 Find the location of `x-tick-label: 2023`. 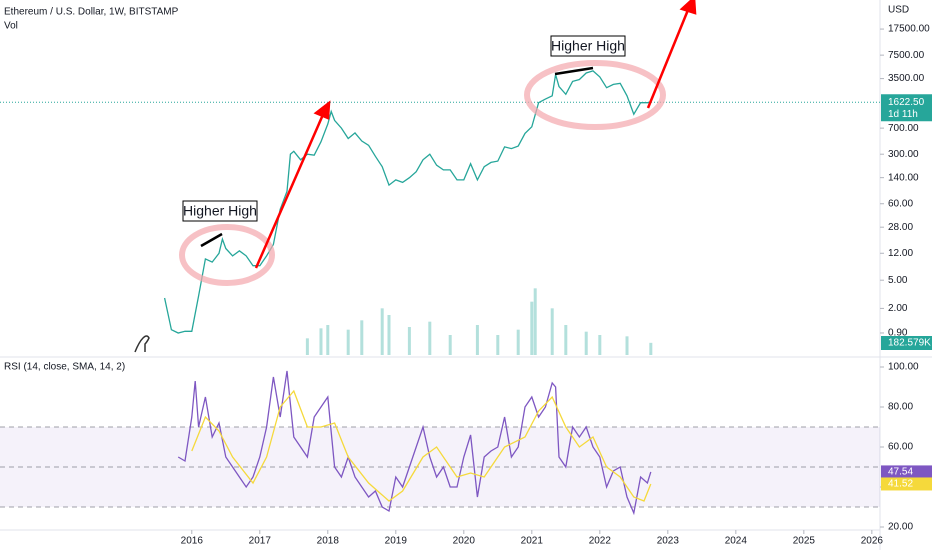

x-tick-label: 2023 is located at coordinates (668, 541).